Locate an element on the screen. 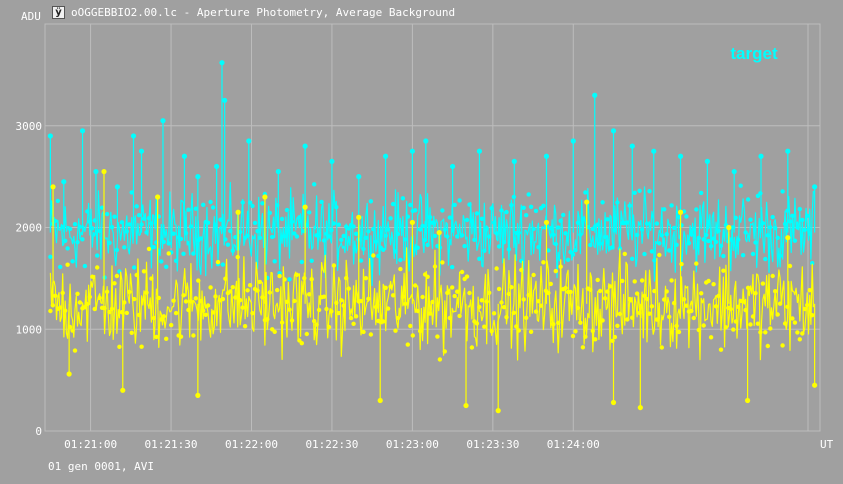  x-tick-label: 01:23:00 is located at coordinates (412, 444).